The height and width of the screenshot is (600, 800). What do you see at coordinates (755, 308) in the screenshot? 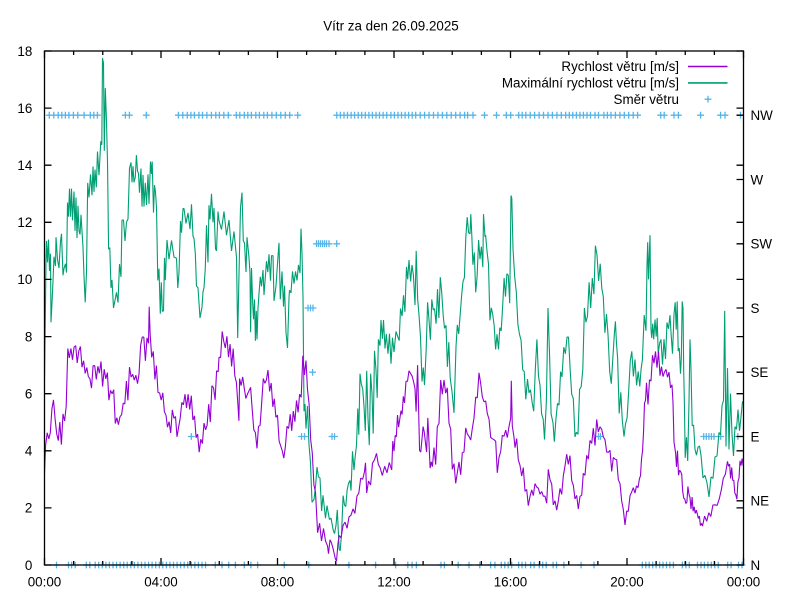
I see `svg-text: S` at bounding box center [755, 308].